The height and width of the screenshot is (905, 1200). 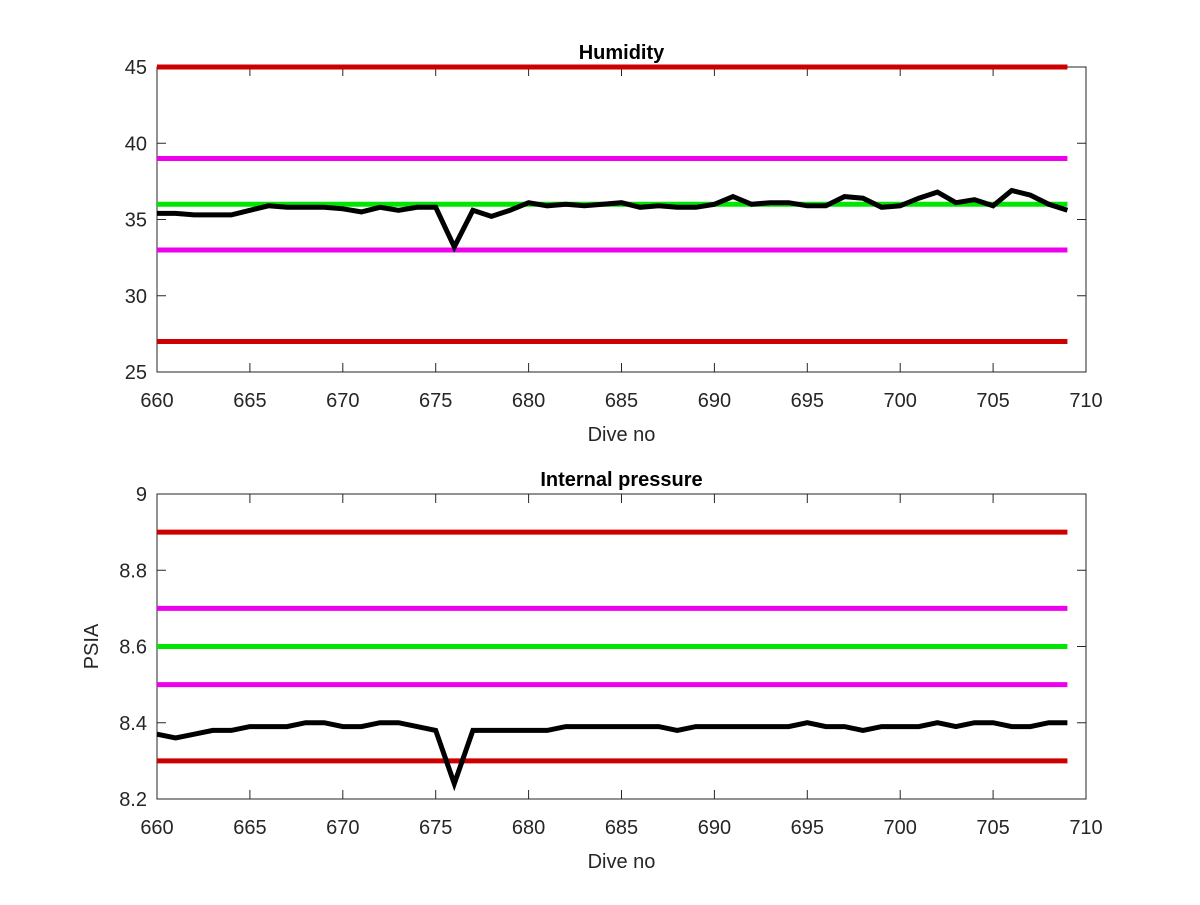 What do you see at coordinates (136, 373) in the screenshot?
I see `y-tick-label: 25` at bounding box center [136, 373].